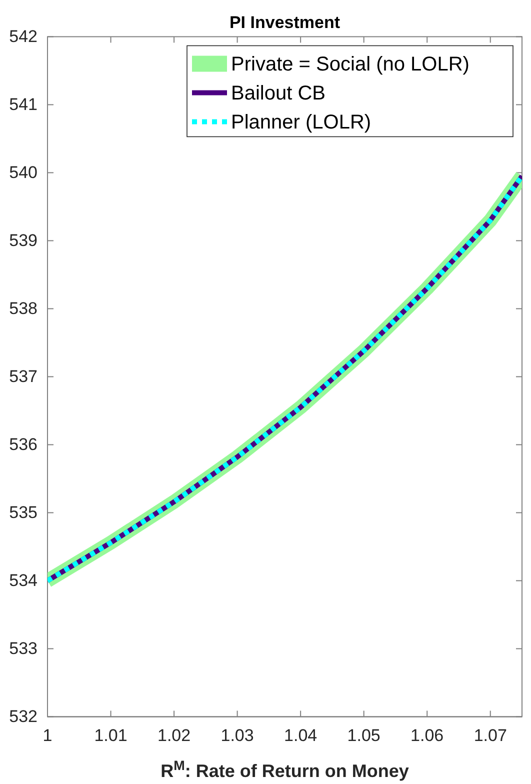 This screenshot has height=784, width=531. Describe the element at coordinates (284, 22) in the screenshot. I see `chart-title: PI Investment` at that location.